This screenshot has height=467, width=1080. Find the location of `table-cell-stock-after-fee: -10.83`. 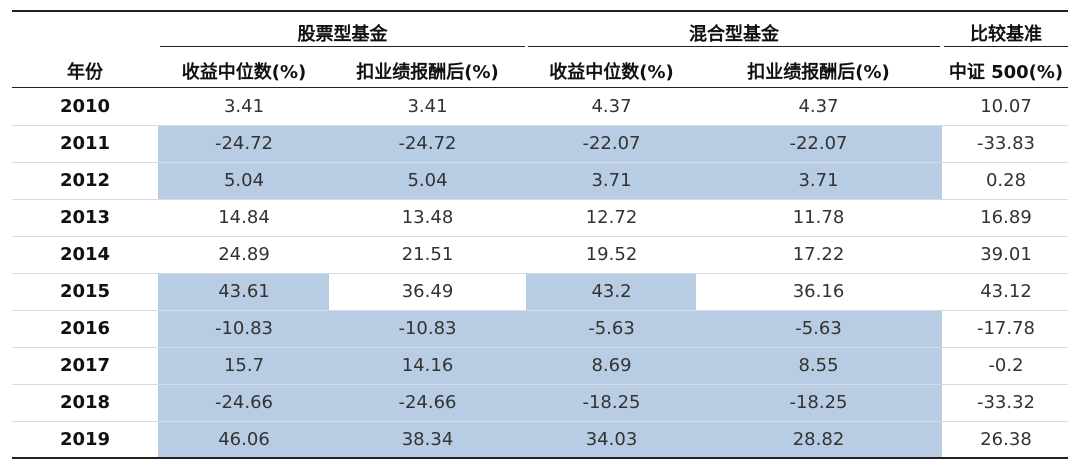

table-cell-stock-after-fee: -10.83 is located at coordinates (427, 328).